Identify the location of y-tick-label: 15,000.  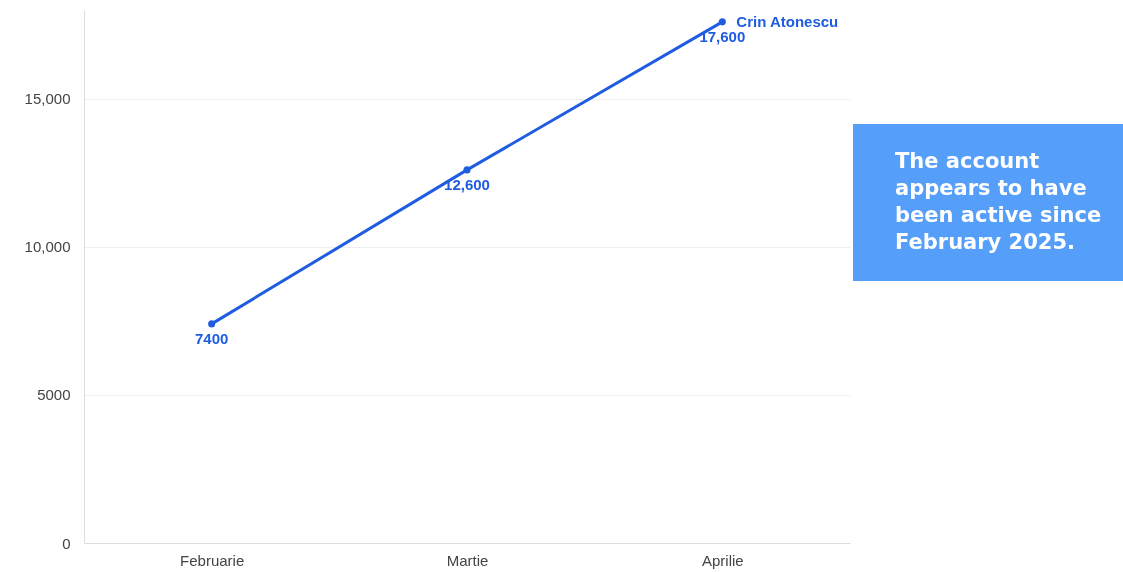
(47, 99).